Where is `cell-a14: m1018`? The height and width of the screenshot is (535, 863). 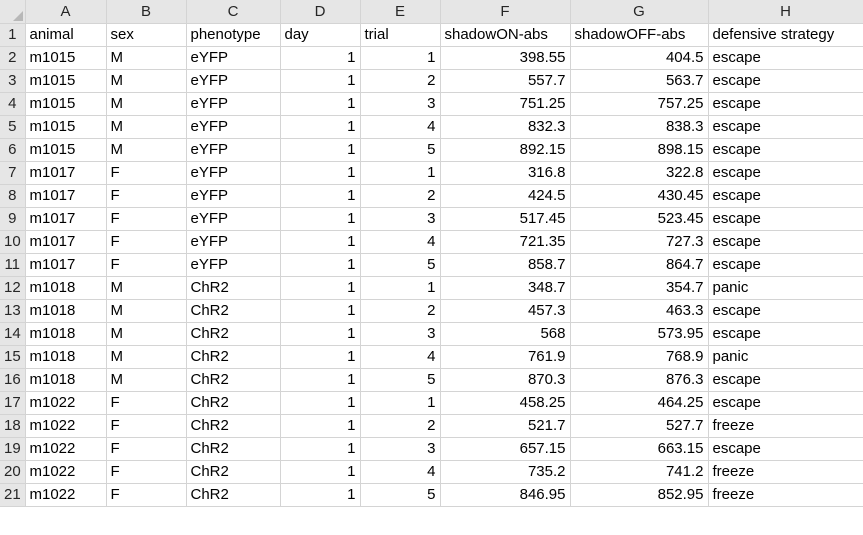 cell-a14: m1018 is located at coordinates (66, 334).